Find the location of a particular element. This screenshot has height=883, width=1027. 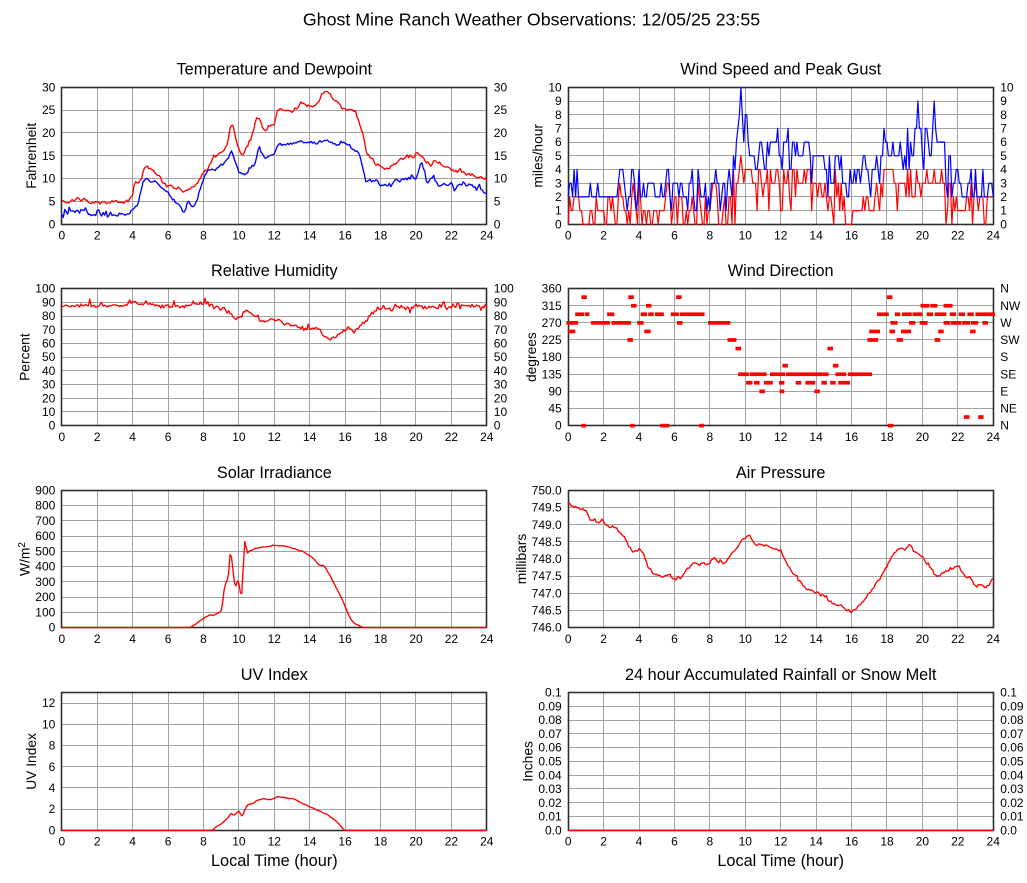

svg-text: Air Pressure is located at coordinates (781, 473).